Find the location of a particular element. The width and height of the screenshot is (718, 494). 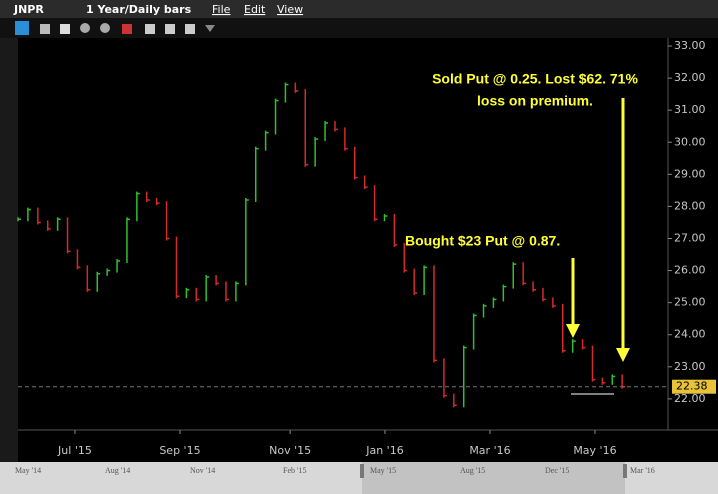

x-tick-label: Mar '16 is located at coordinates (489, 450).